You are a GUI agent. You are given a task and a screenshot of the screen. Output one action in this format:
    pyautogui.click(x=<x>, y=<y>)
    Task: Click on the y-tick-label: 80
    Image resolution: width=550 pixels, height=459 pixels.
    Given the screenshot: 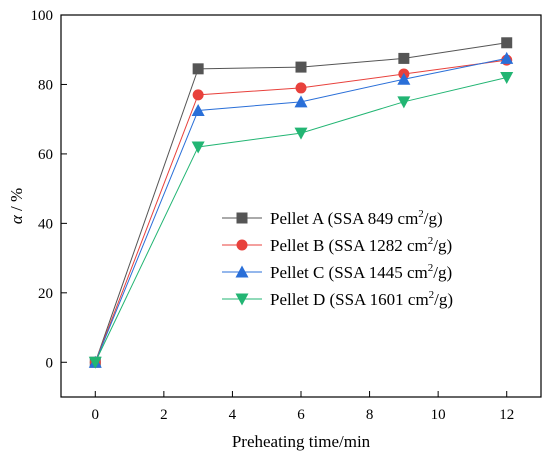 What is the action you would take?
    pyautogui.click(x=45, y=85)
    